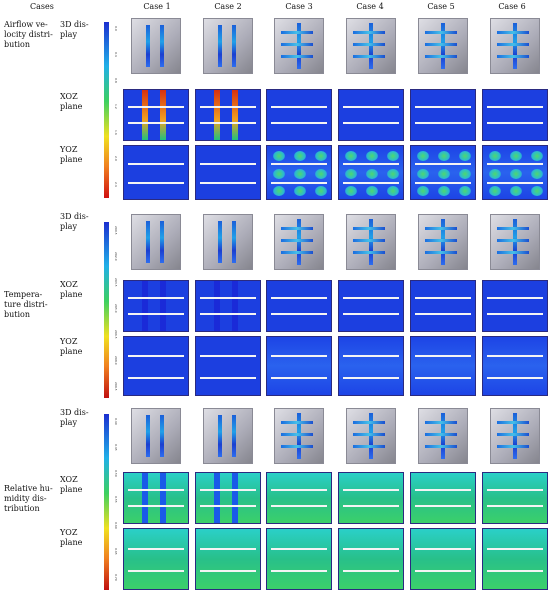 This screenshot has height=596, width=550. Describe the element at coordinates (74, 221) in the screenshot. I see `row-label-temp-3d: 3D dis-play` at that location.